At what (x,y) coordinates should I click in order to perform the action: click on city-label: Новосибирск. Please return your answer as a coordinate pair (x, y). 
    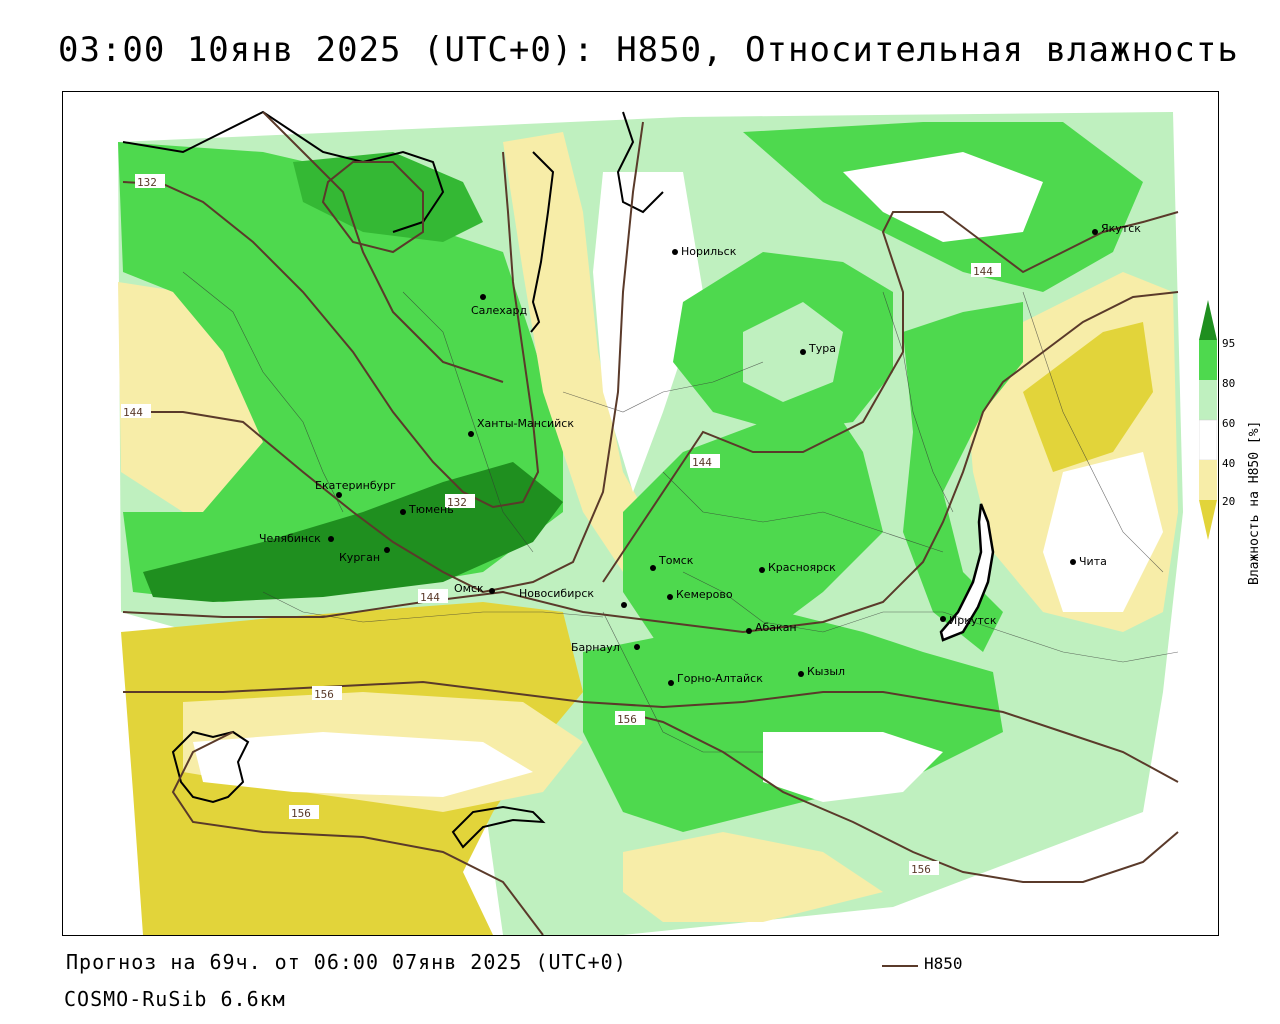
    Looking at the image, I should click on (556, 593).